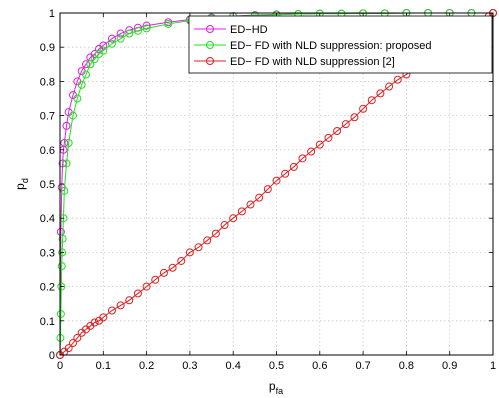 This screenshot has width=499, height=398. I want to click on x-tick-label: 0.5, so click(276, 366).